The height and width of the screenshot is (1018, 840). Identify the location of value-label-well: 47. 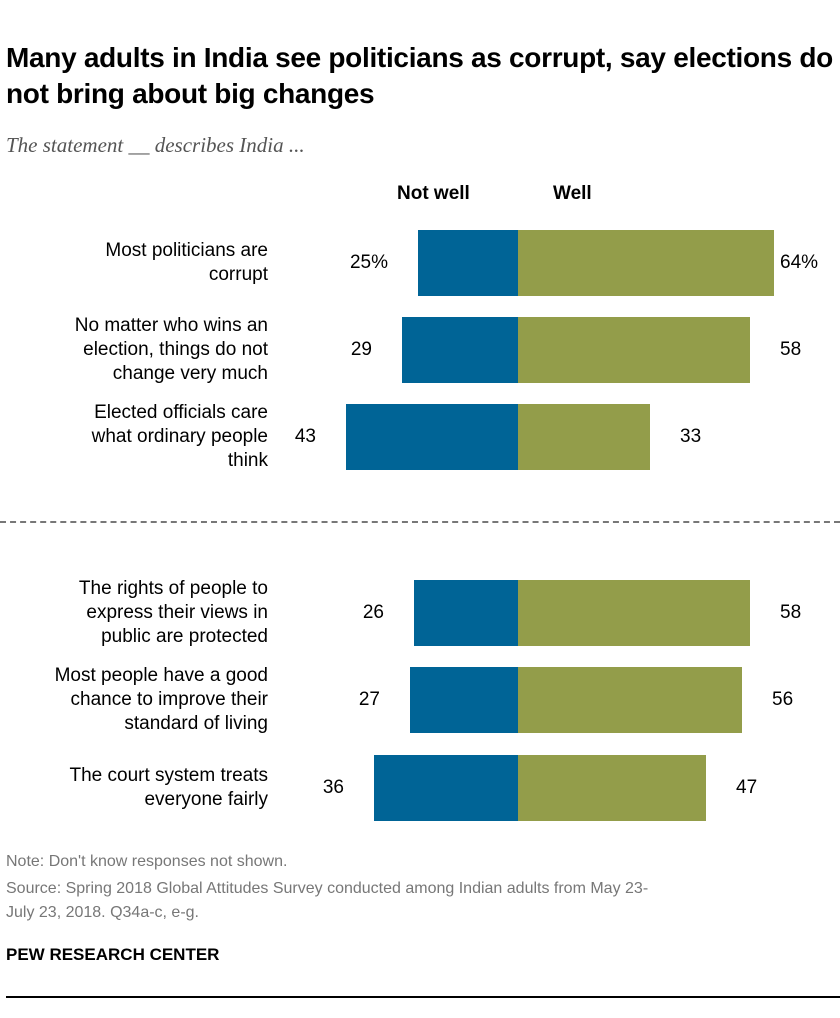
(747, 787).